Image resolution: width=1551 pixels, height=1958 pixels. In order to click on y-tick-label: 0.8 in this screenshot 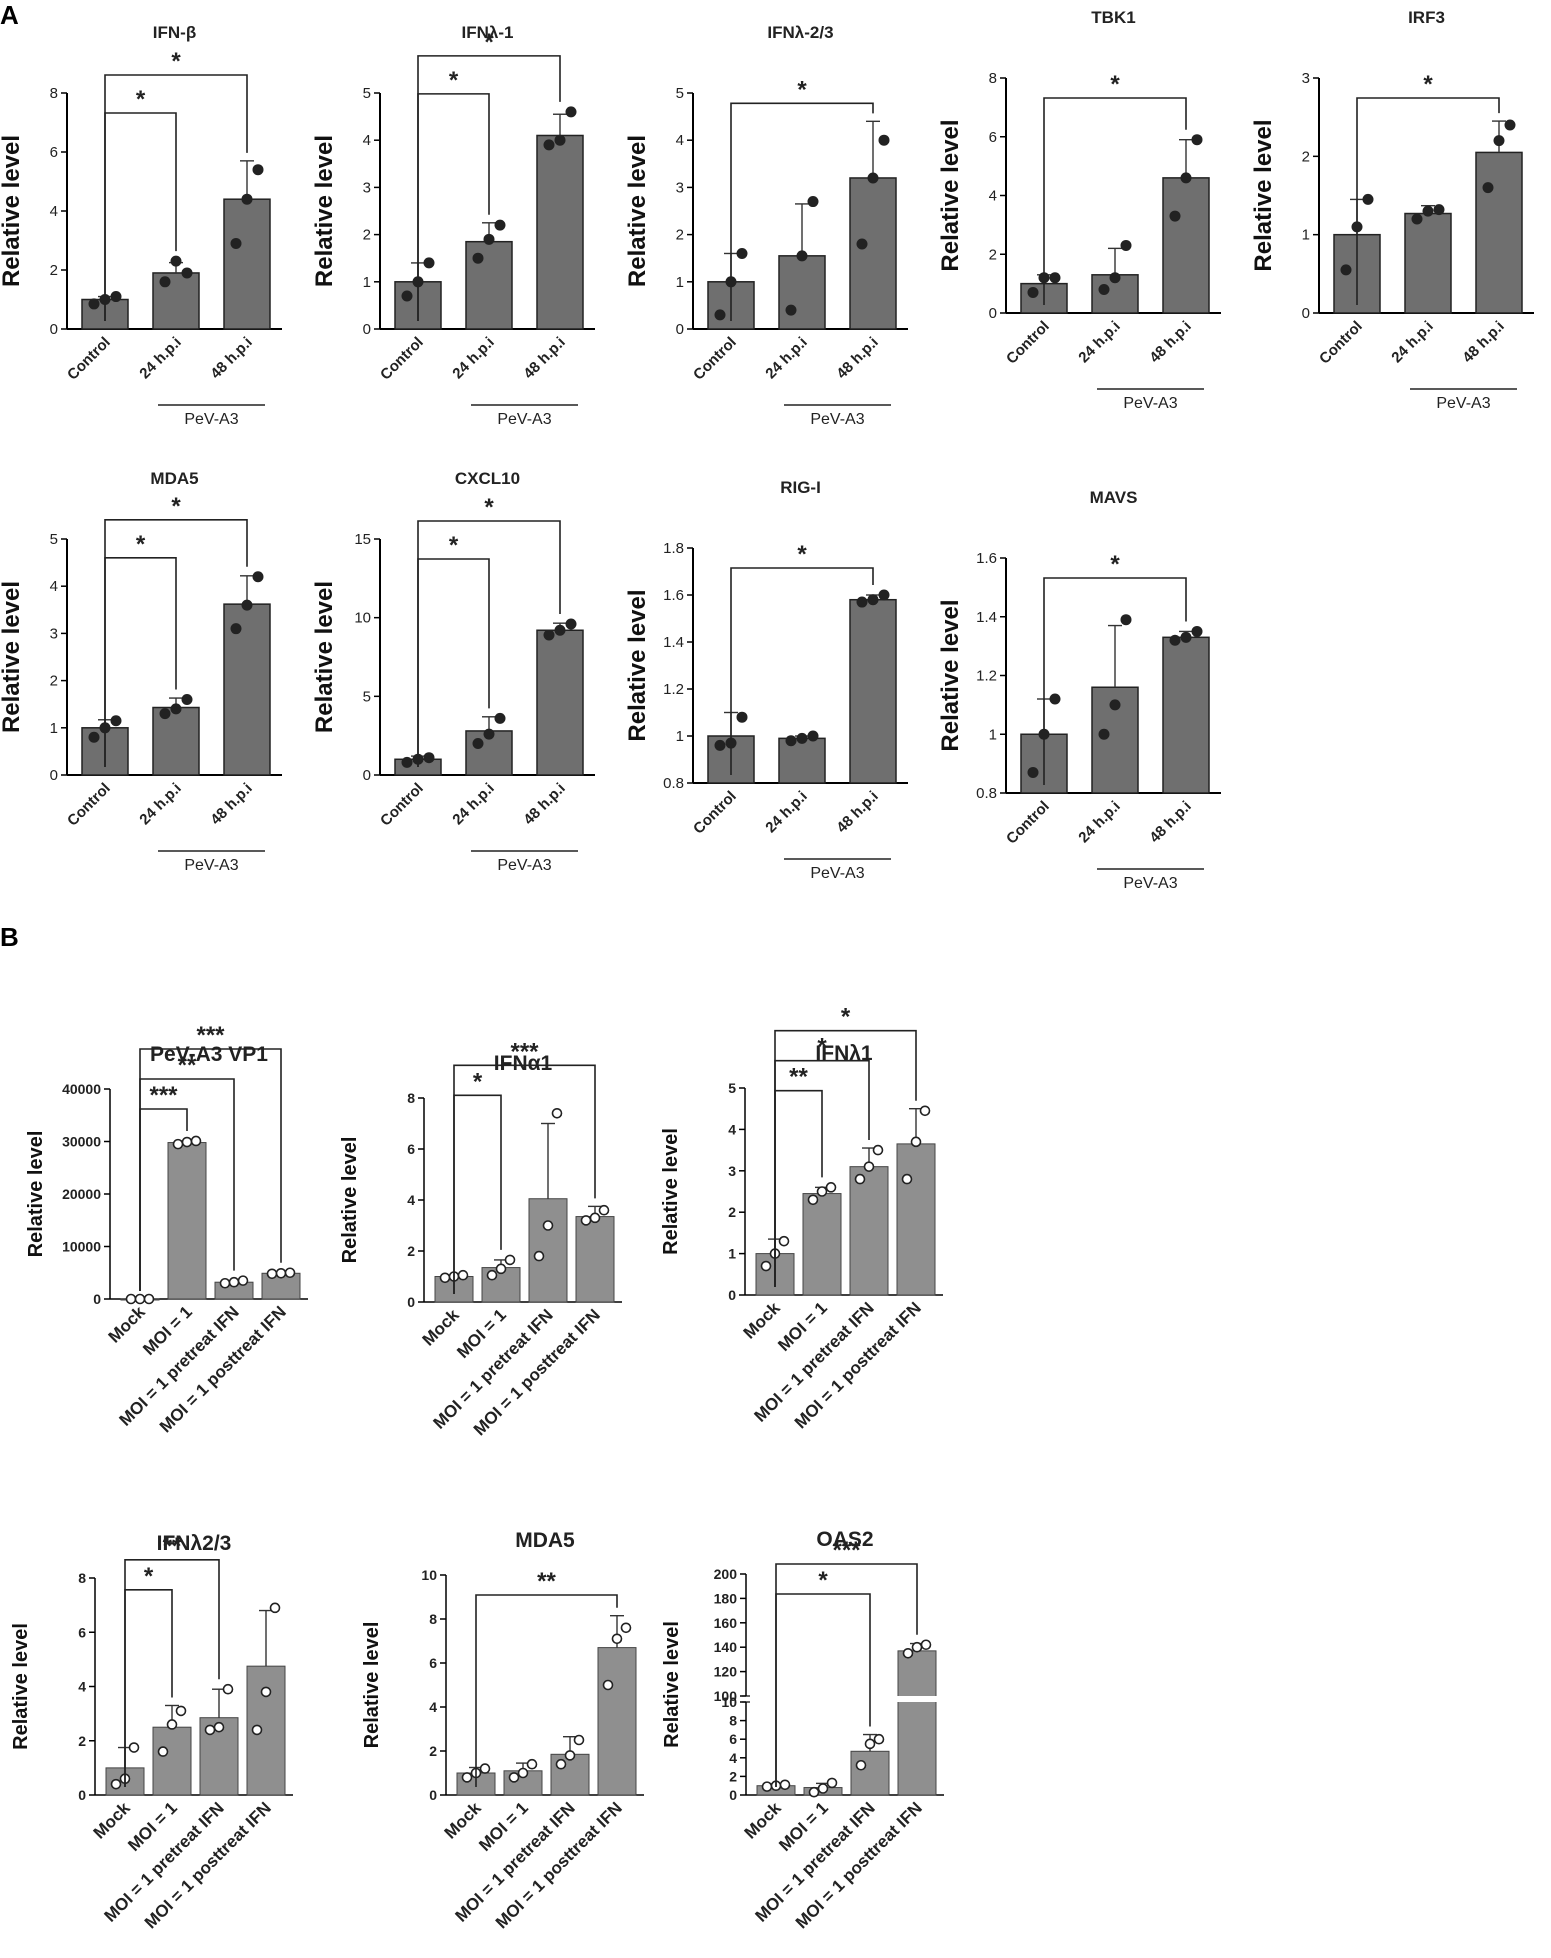, I will do `click(673, 783)`.